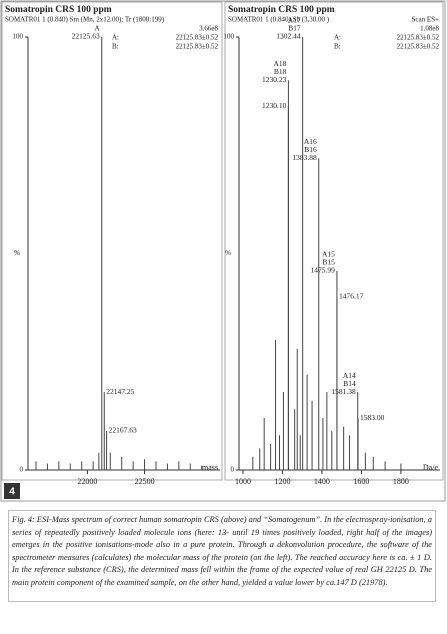  Describe the element at coordinates (279, 63) in the screenshot. I see `peak-label: A18` at that location.